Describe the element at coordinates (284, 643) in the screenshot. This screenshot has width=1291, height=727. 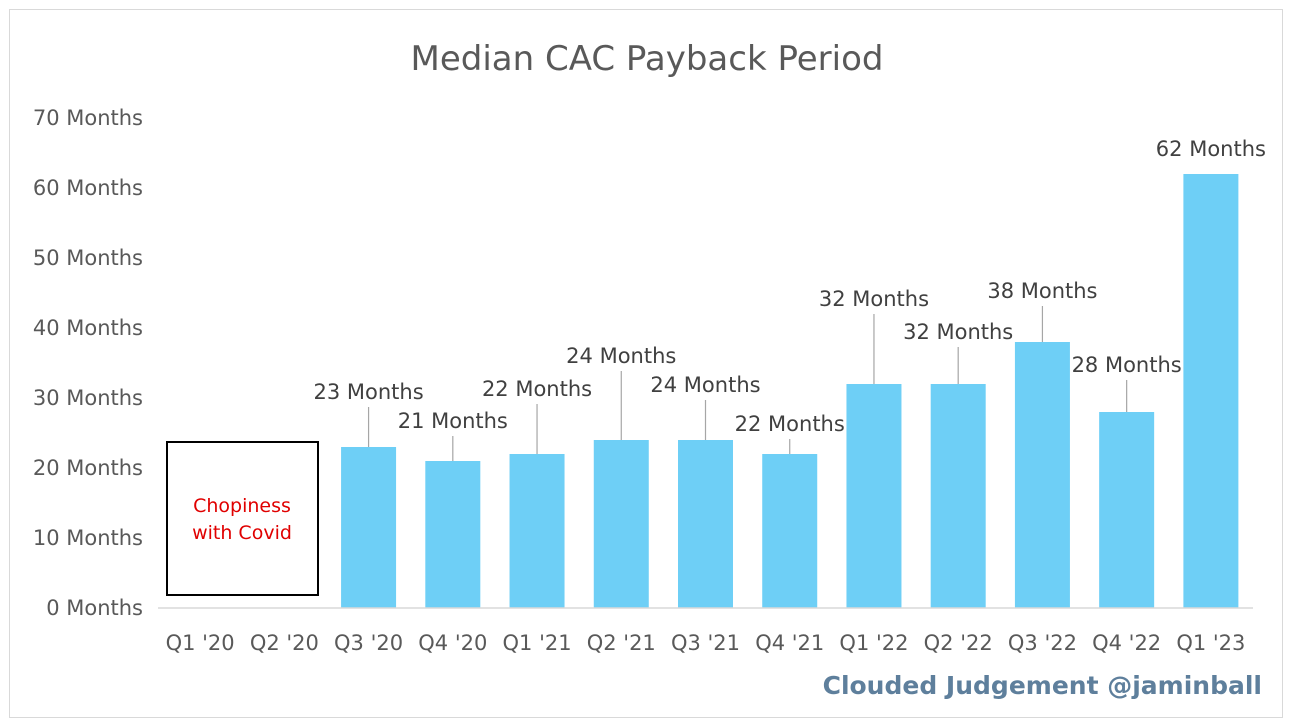
I see `x-tick-label: Q2 '20` at that location.